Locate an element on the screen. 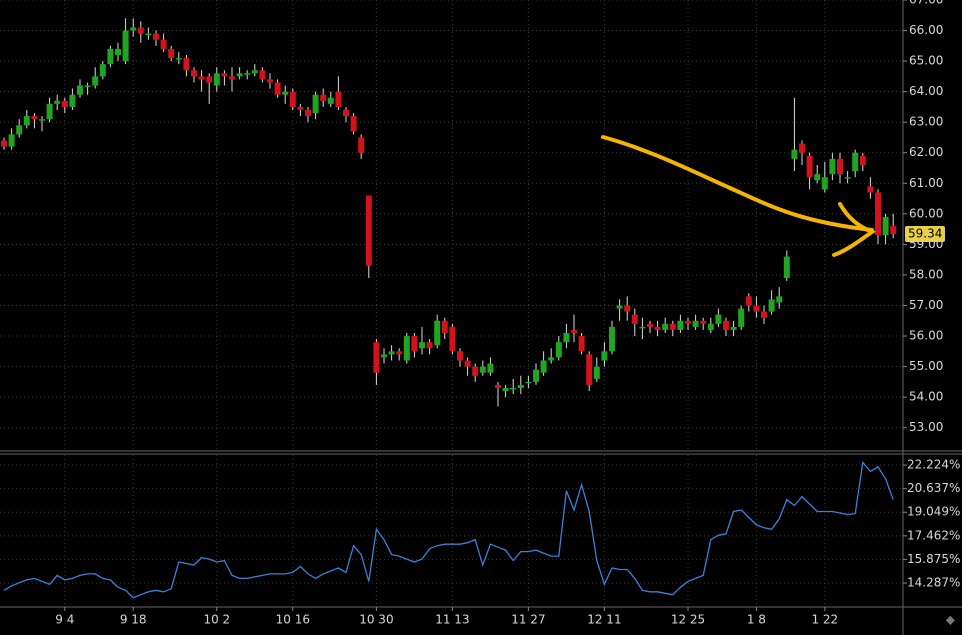  last-price-box is located at coordinates (925, 234).